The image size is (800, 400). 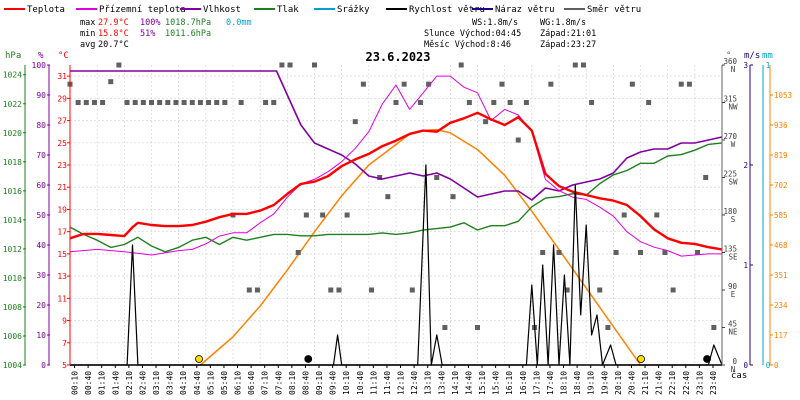 I want to click on stat-avg-temp: 20.7°C, so click(x=113, y=45).